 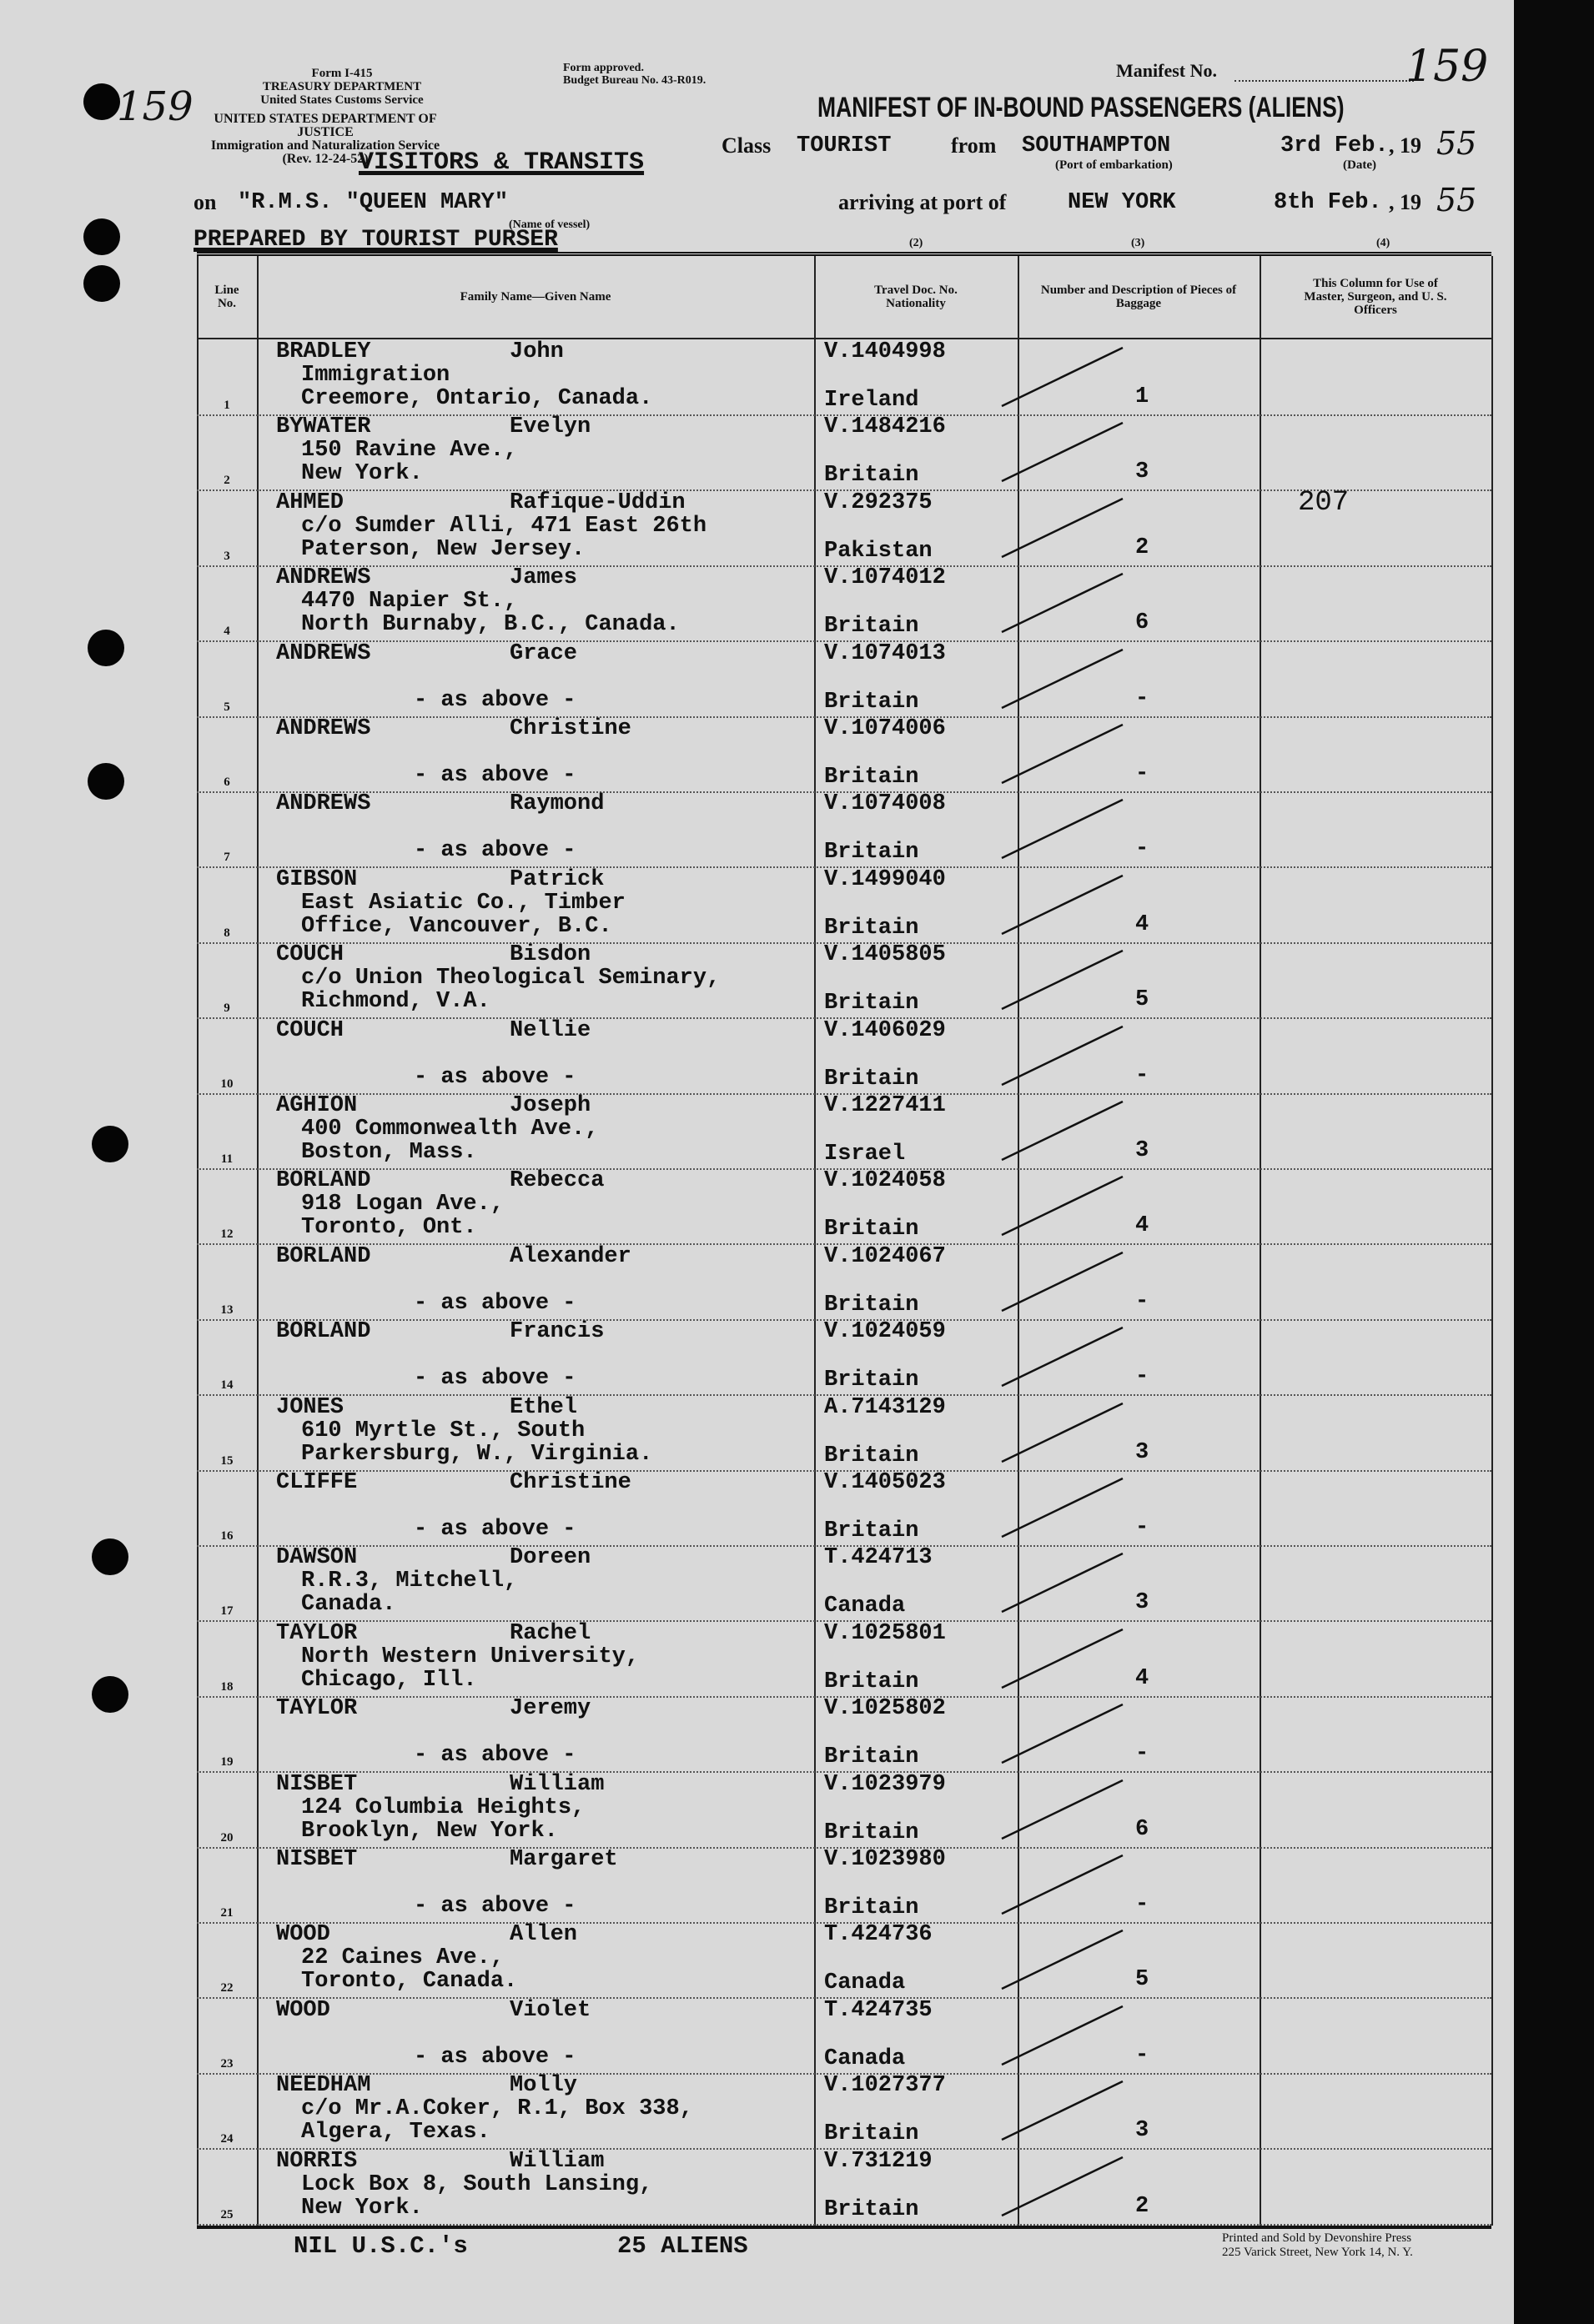 I want to click on given-name: Violet, so click(x=550, y=2010).